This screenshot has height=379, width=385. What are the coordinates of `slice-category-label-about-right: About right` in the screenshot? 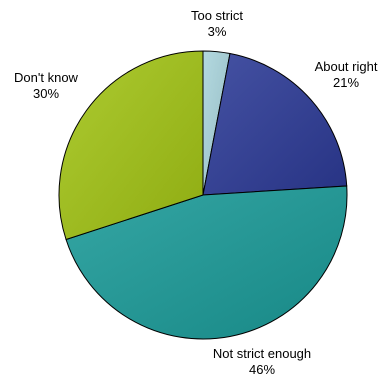 It's located at (346, 66).